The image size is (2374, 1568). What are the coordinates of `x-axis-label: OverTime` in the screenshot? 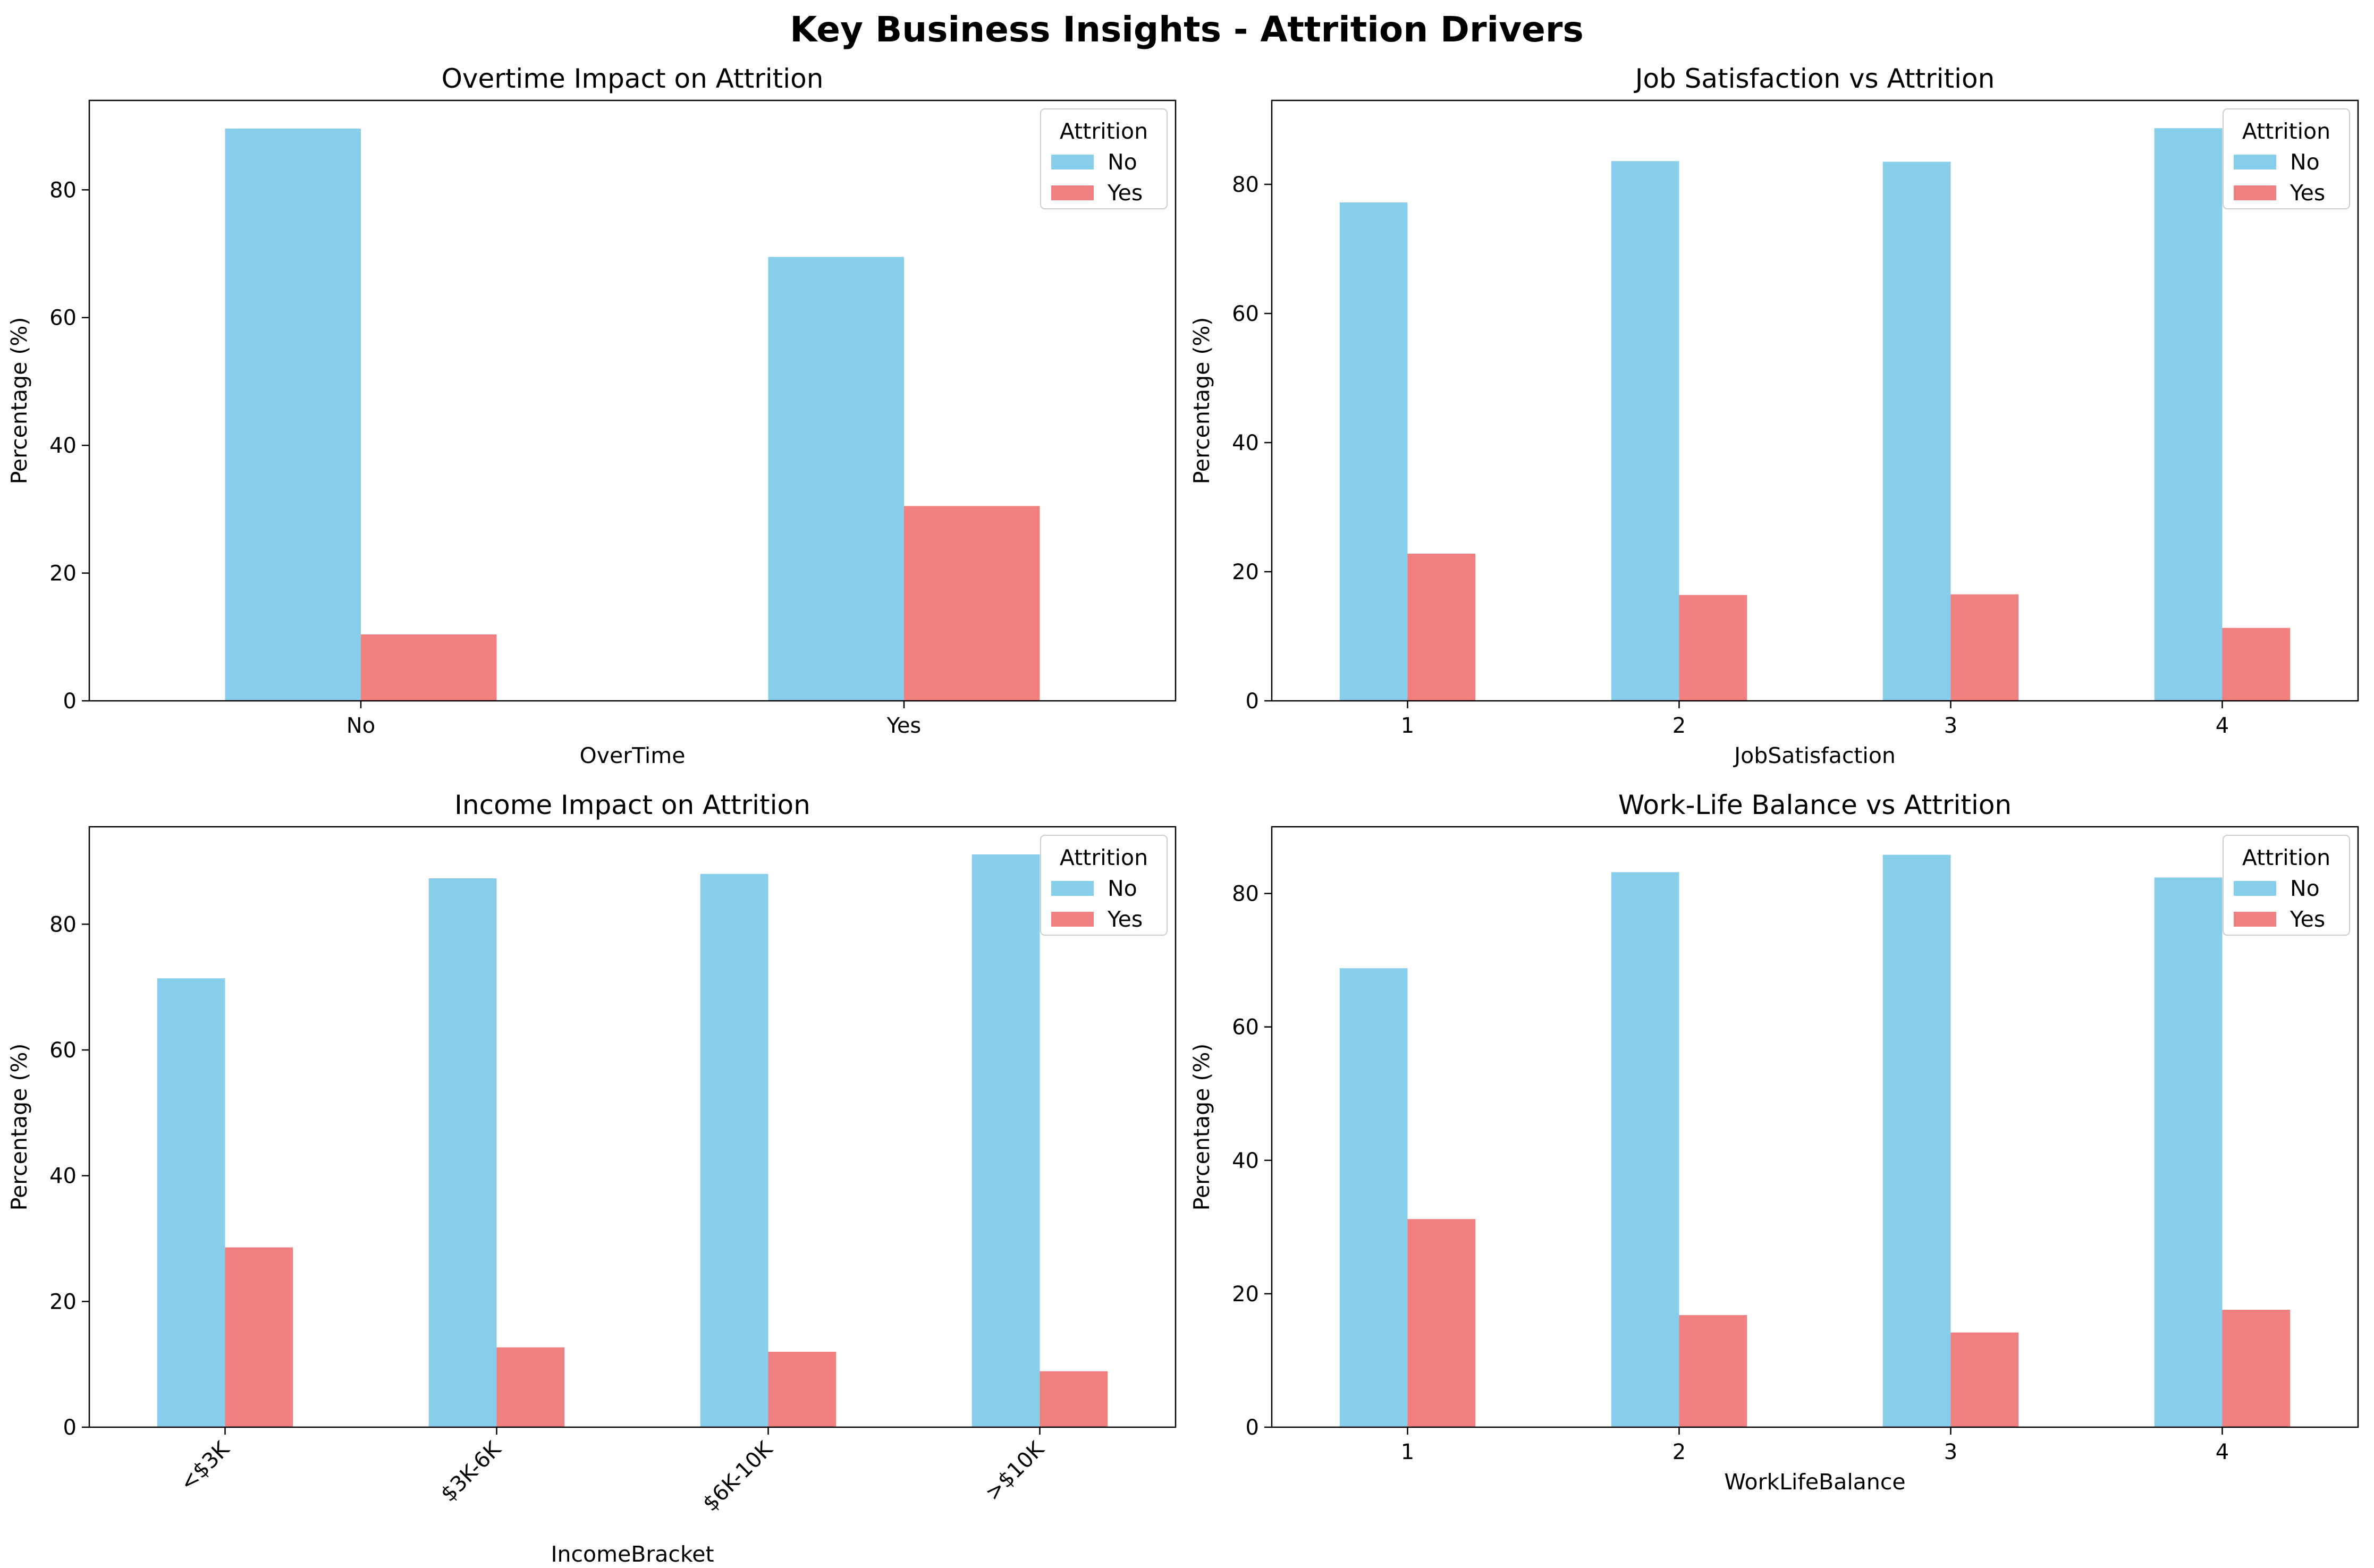 It's located at (633, 755).